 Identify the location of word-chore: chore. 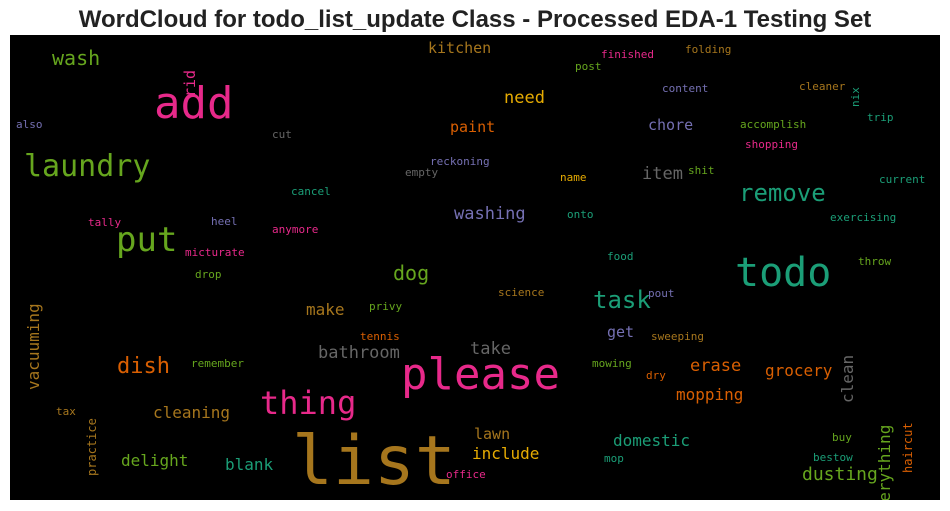
(671, 125).